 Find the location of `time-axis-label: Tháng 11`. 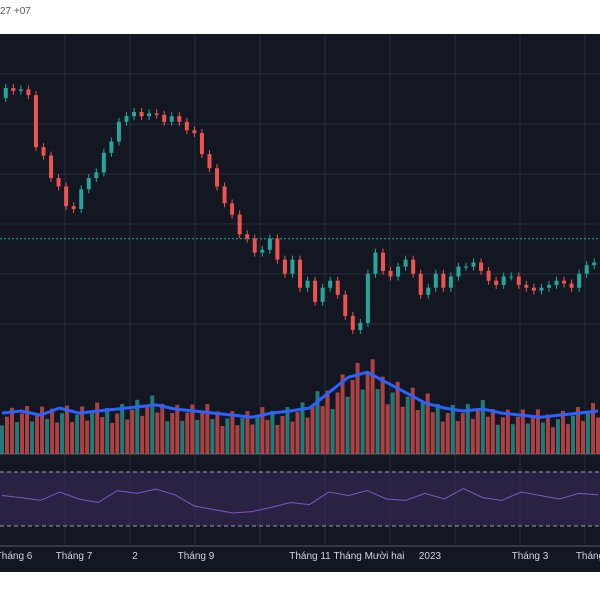

time-axis-label: Tháng 11 is located at coordinates (310, 556).